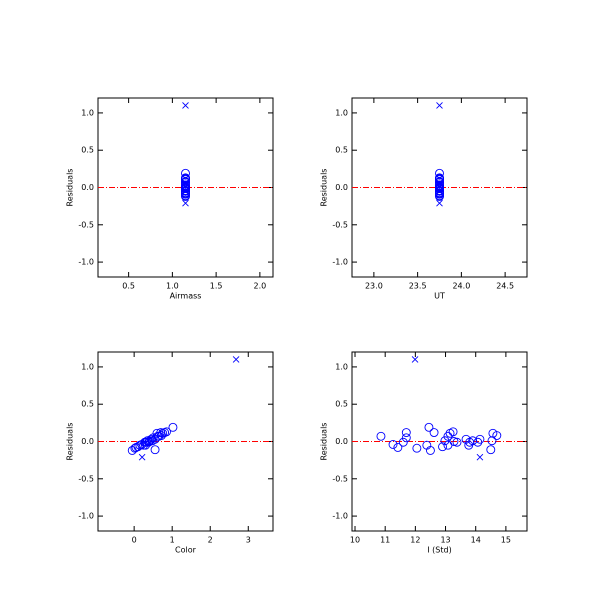  Describe the element at coordinates (461, 286) in the screenshot. I see `x-tick-label: 24.0` at that location.